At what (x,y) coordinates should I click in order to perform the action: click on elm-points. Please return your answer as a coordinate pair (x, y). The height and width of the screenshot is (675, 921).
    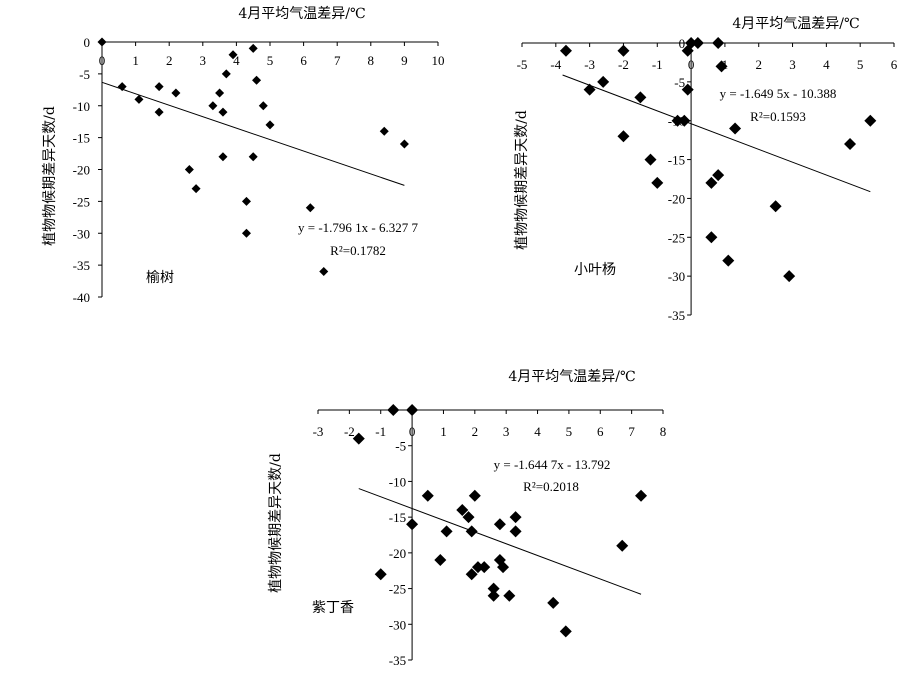
    Looking at the image, I should click on (253, 156).